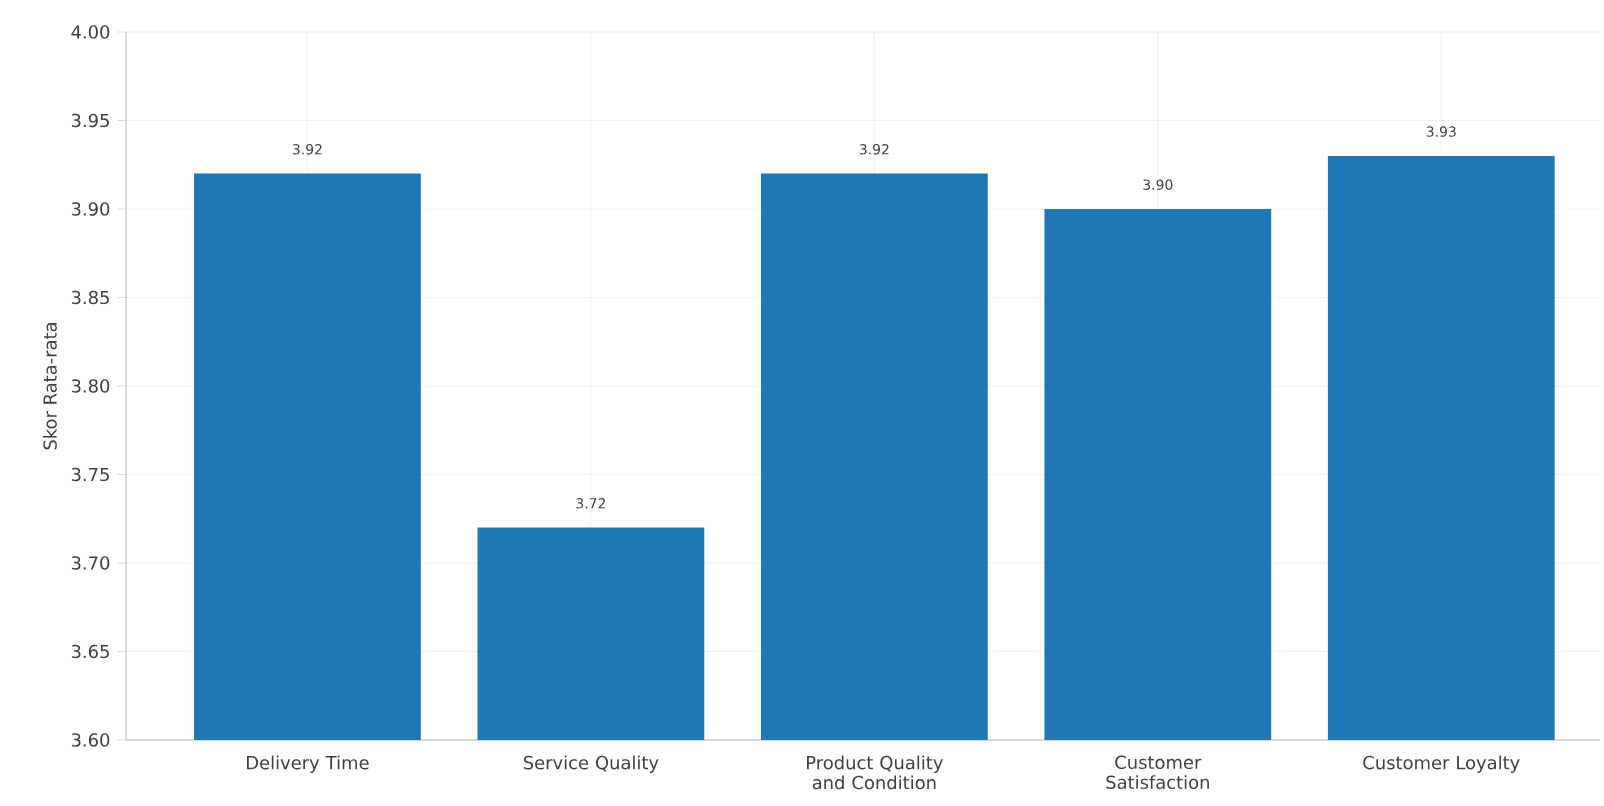 Image resolution: width=1604 pixels, height=806 pixels. Describe the element at coordinates (90, 386) in the screenshot. I see `text: 3.80` at that location.